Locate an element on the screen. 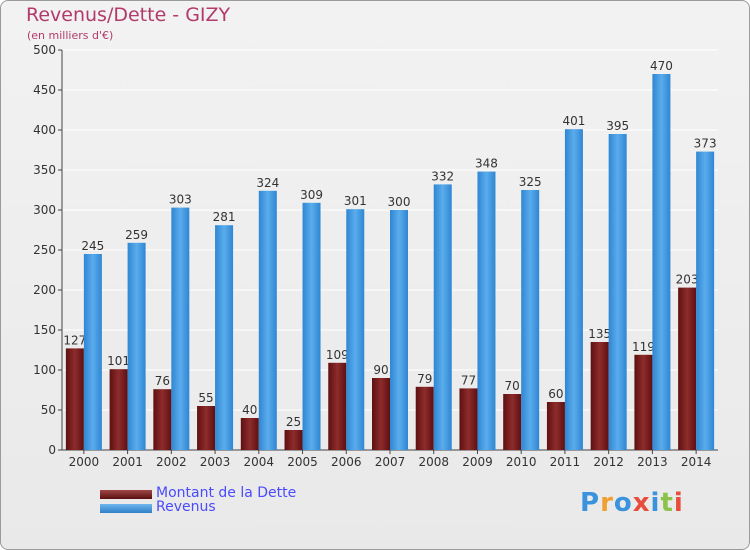 The image size is (750, 550). x-tick-label: 2001 is located at coordinates (127, 462).